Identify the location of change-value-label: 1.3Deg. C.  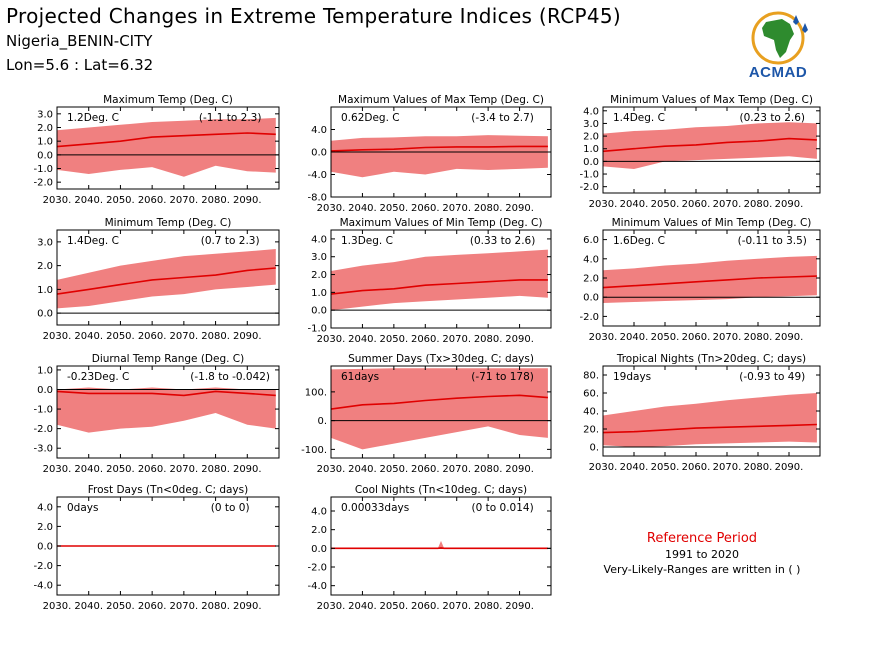
(367, 241).